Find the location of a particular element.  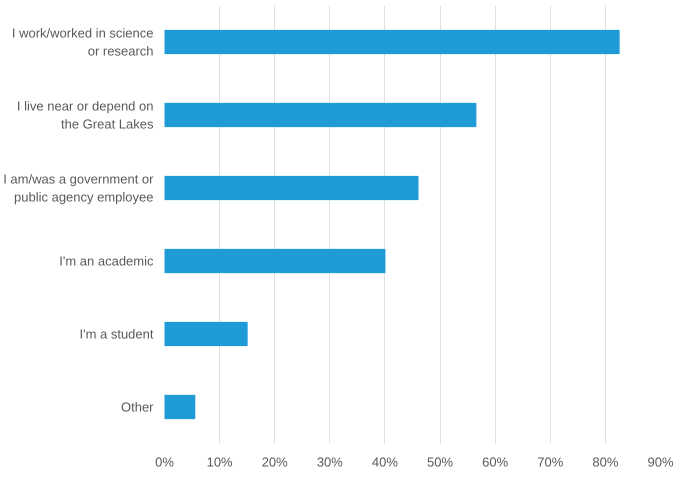

x-tick-label: 30% is located at coordinates (330, 462).